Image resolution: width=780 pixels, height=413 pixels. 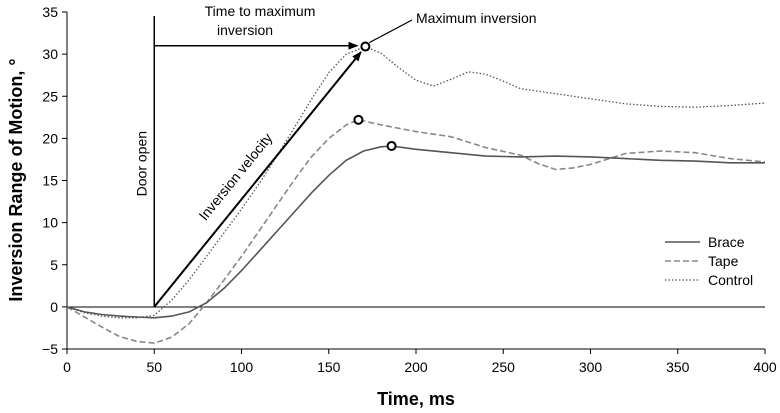 I want to click on y-tick-label: −5, so click(x=50, y=349).